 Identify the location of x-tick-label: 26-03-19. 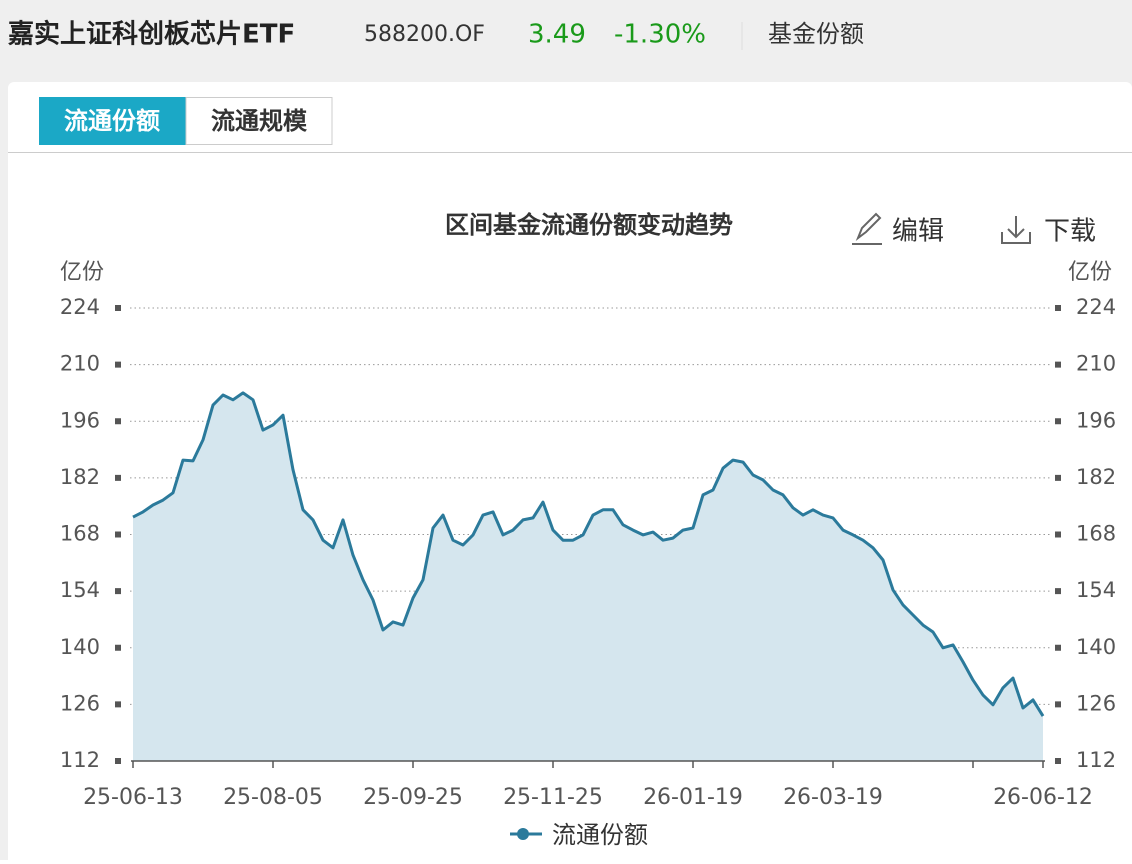
(833, 797).